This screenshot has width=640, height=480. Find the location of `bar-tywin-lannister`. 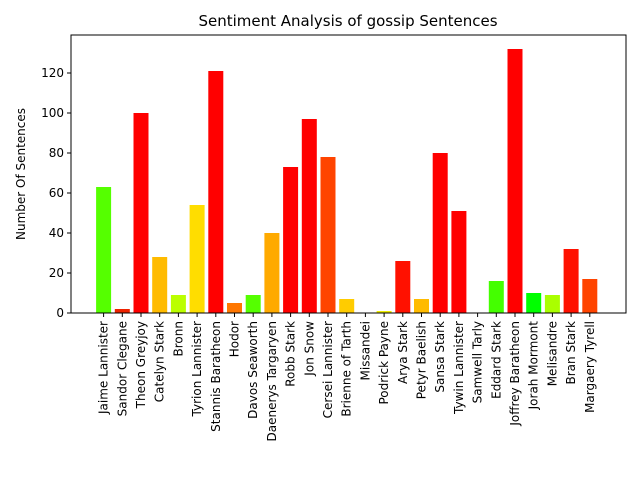

bar-tywin-lannister is located at coordinates (459, 262).